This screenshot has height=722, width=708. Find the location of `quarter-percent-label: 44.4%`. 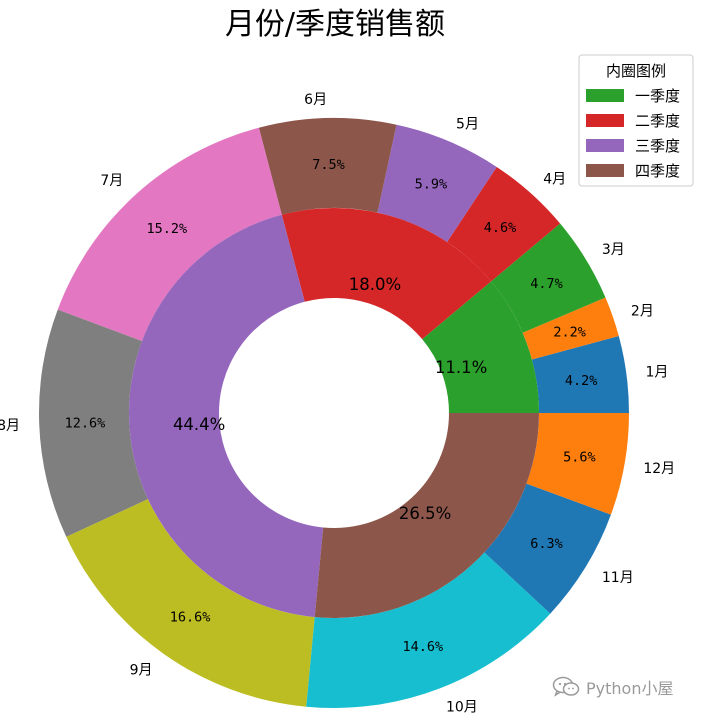

quarter-percent-label: 44.4% is located at coordinates (199, 424).